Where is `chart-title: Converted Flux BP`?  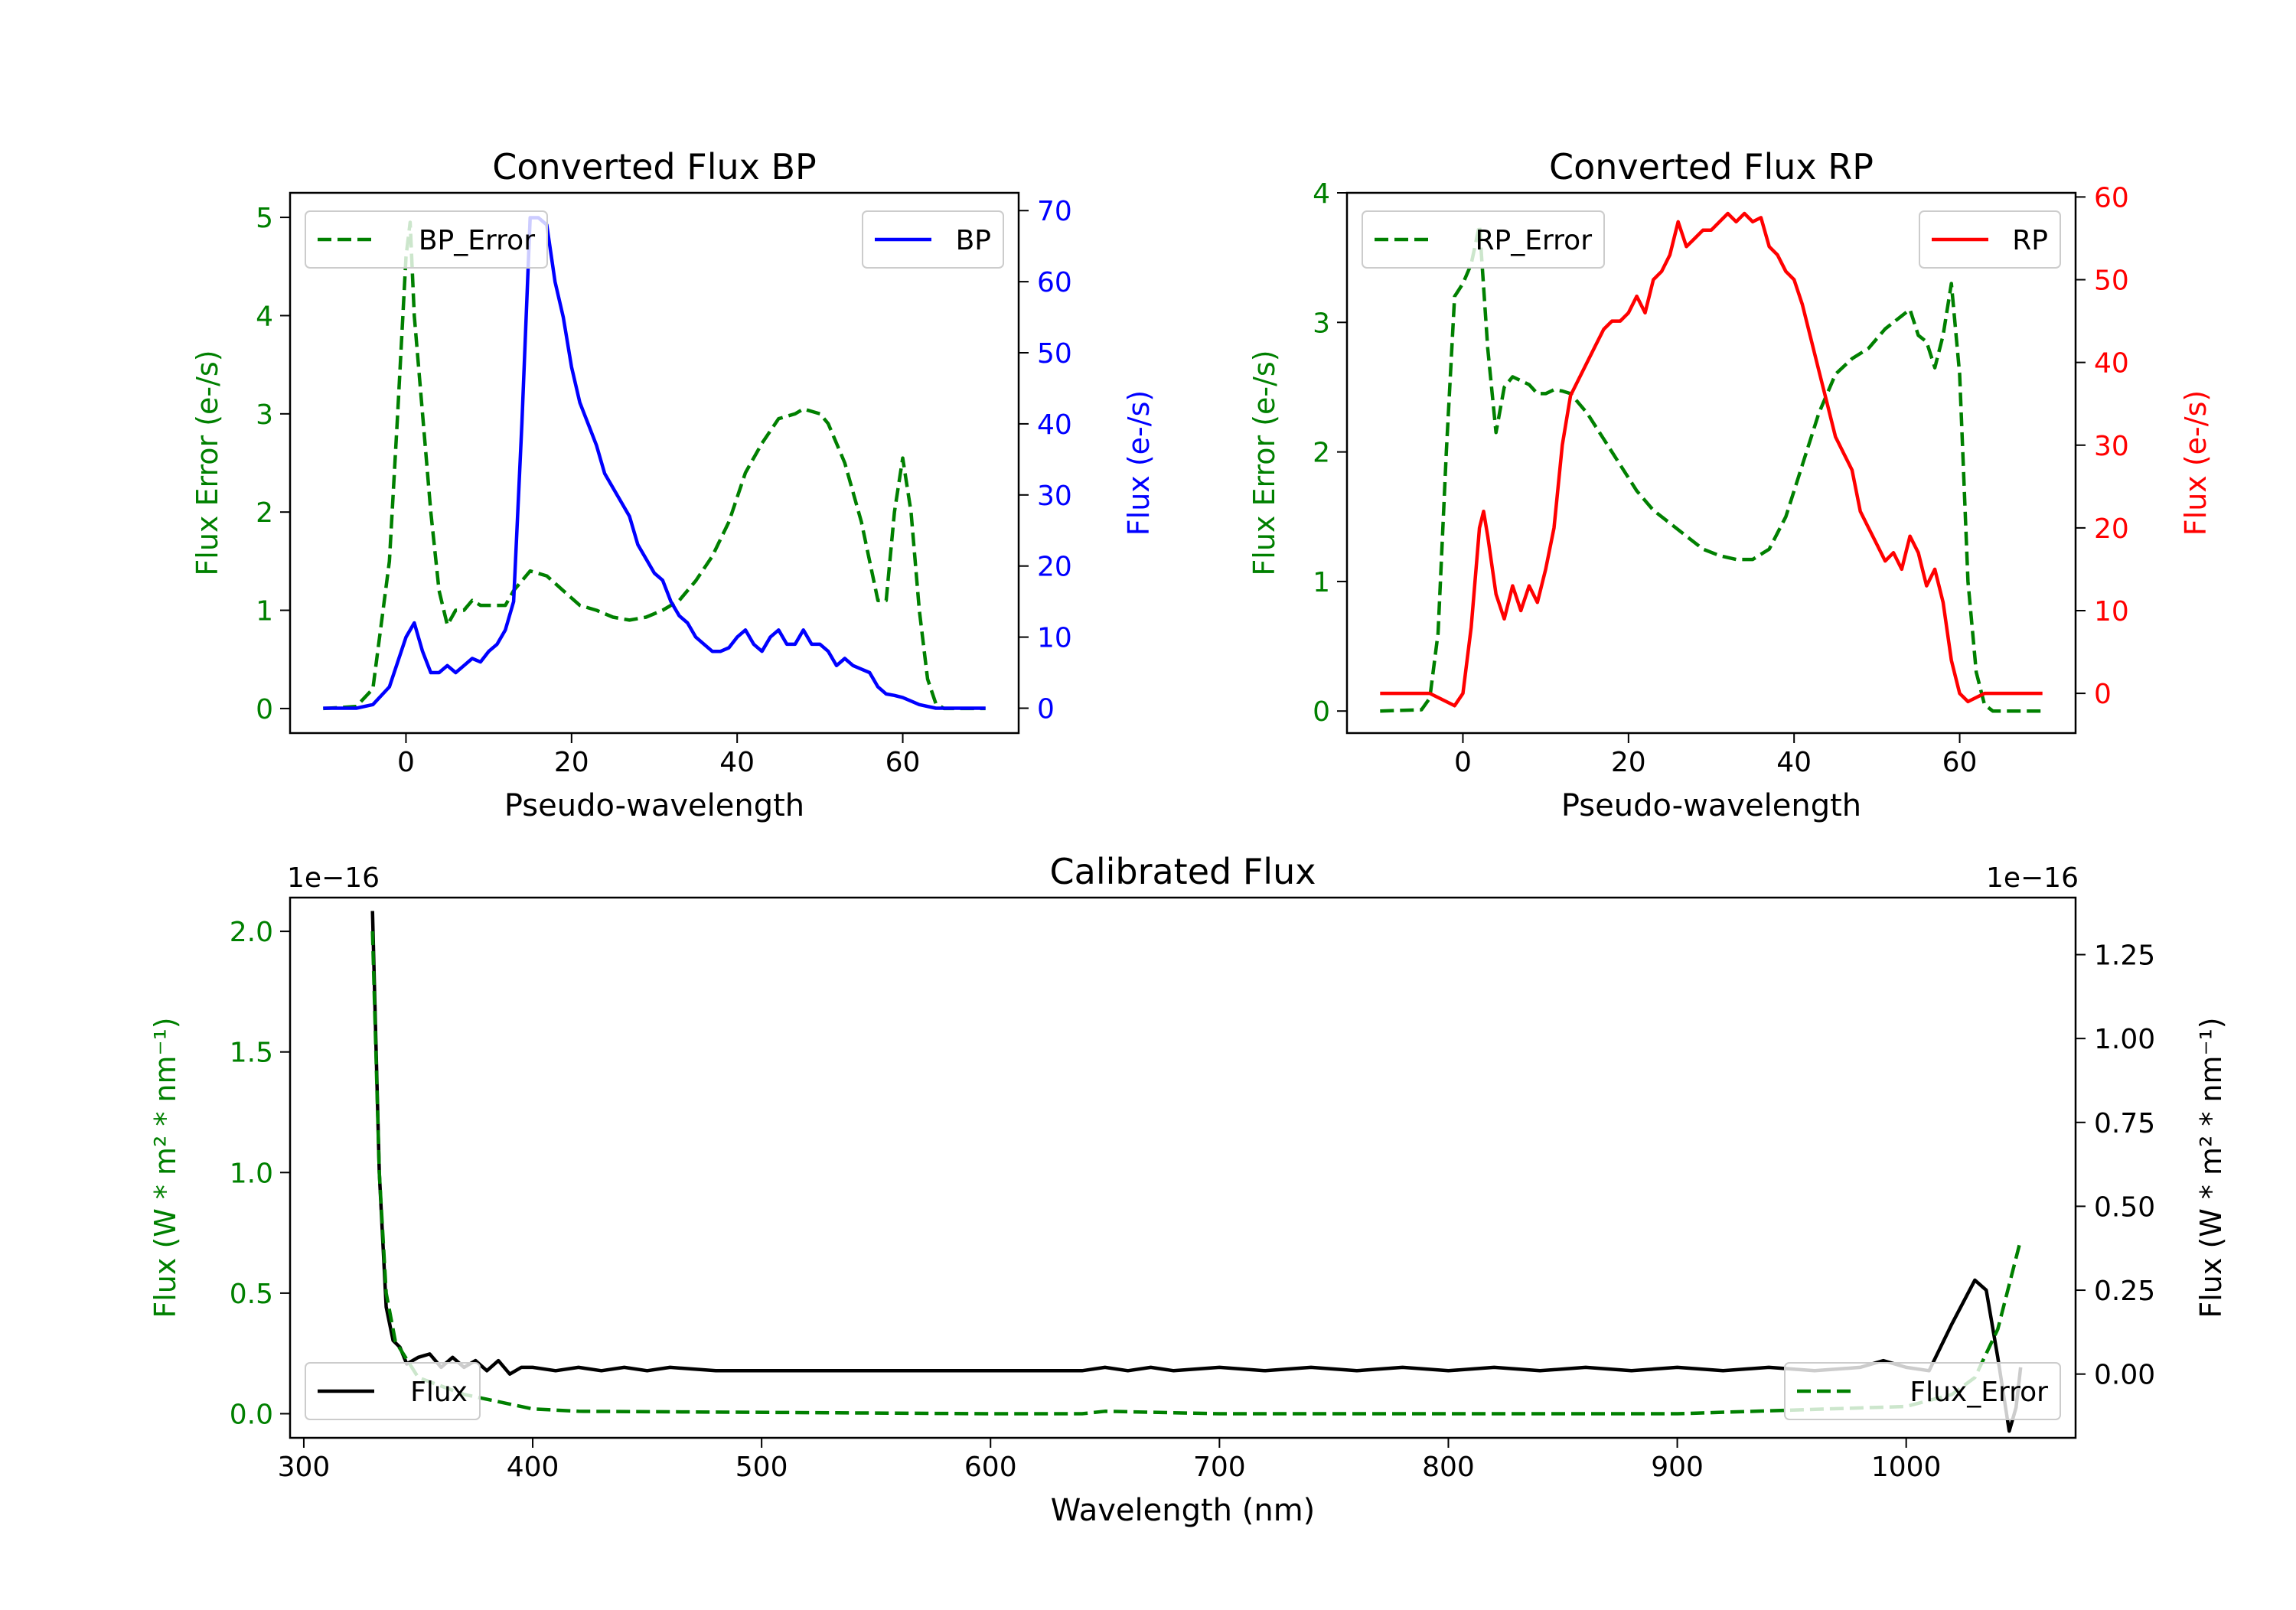 chart-title: Converted Flux BP is located at coordinates (654, 167).